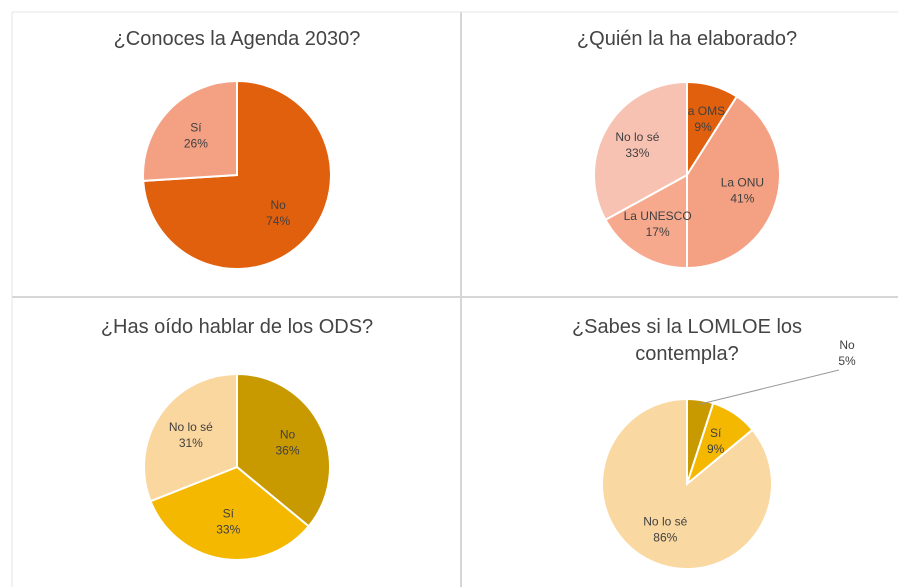 This screenshot has width=898, height=587. Describe the element at coordinates (847, 361) in the screenshot. I see `data-label: 5%` at that location.